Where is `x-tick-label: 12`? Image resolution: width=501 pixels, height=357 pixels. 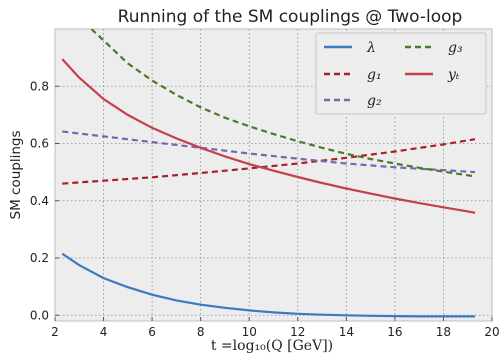
x-tick-label: 12 is located at coordinates (297, 332).